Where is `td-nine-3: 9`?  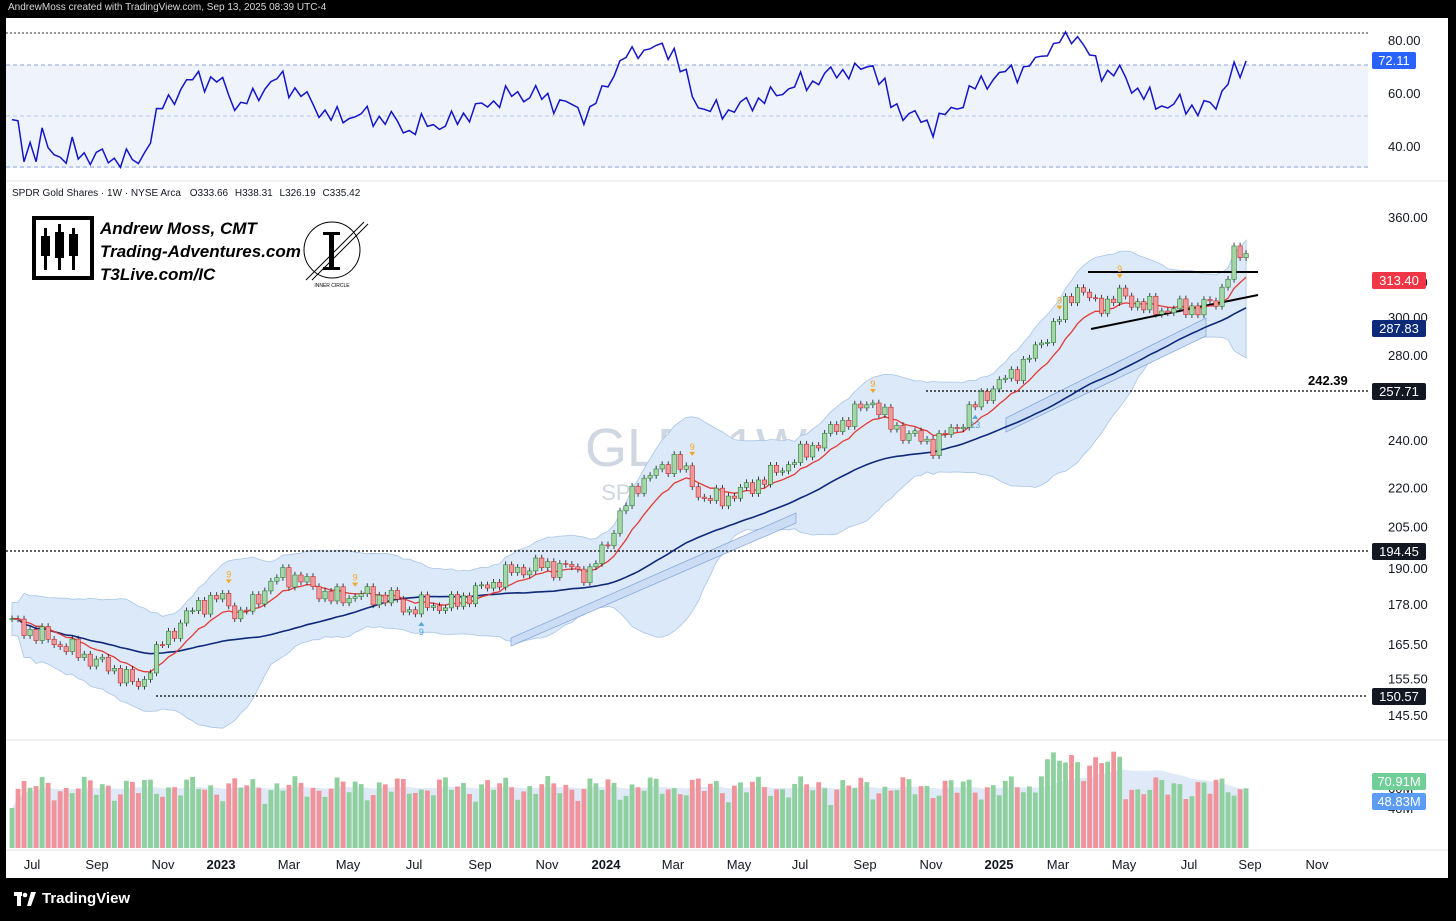 td-nine-3: 9 is located at coordinates (872, 384).